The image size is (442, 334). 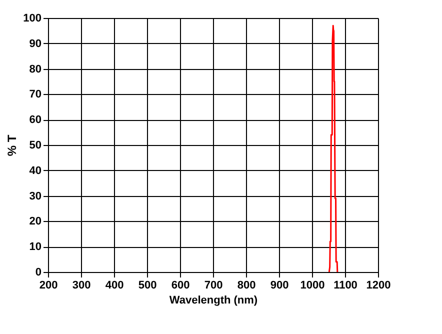 What do you see at coordinates (38, 272) in the screenshot?
I see `y-tick-label: 0` at bounding box center [38, 272].